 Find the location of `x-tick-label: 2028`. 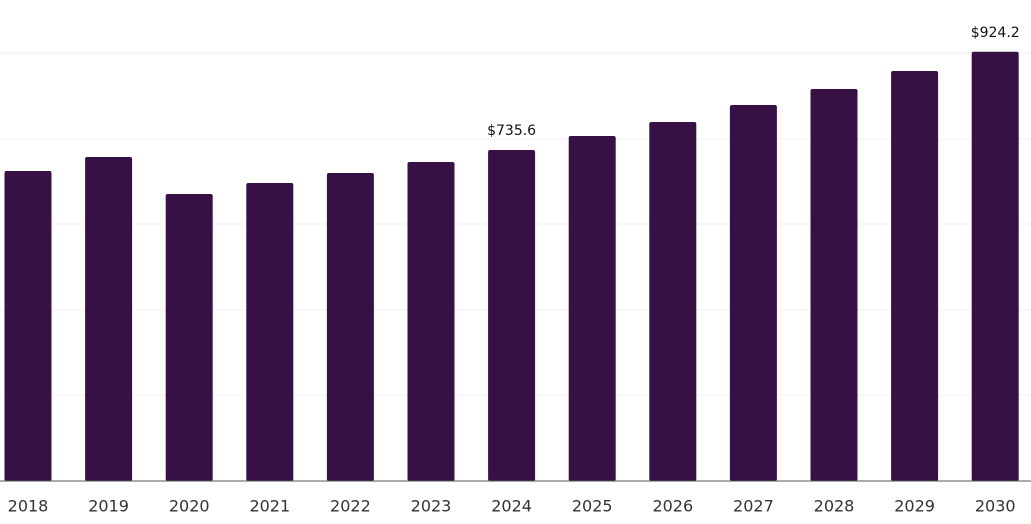

x-tick-label: 2028 is located at coordinates (834, 506).